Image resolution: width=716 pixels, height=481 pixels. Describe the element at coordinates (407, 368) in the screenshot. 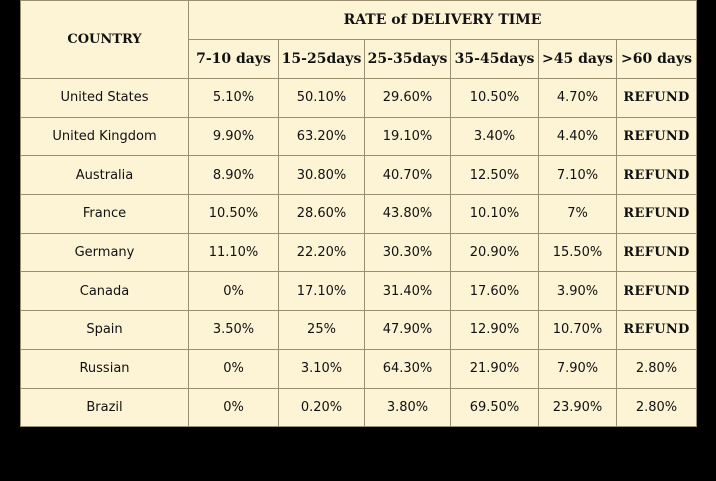

I see `rate-cell: 64.30%` at that location.